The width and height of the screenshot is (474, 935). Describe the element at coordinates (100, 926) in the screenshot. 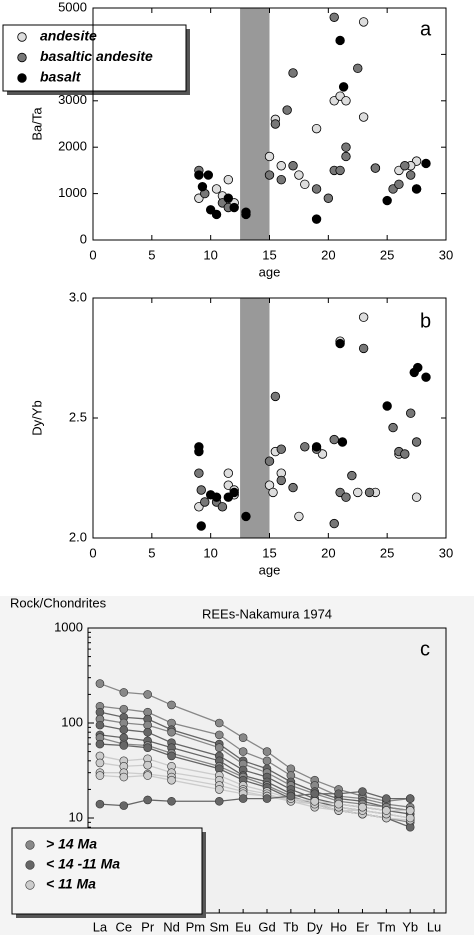

I see `x-tick-label: La` at that location.